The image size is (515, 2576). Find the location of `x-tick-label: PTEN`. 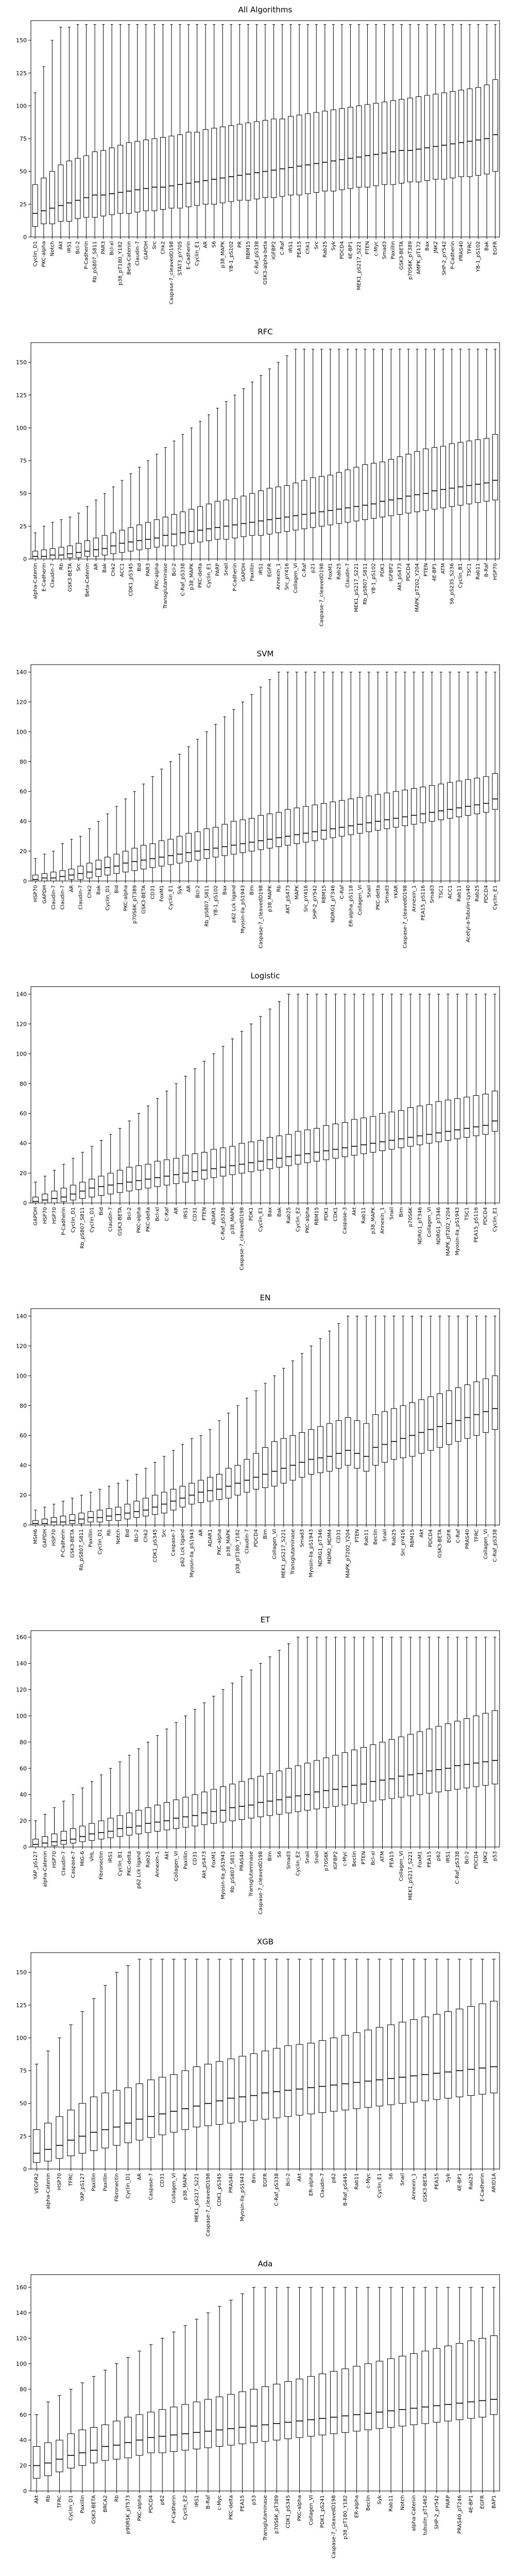

x-tick-label: PTEN is located at coordinates (364, 1858).